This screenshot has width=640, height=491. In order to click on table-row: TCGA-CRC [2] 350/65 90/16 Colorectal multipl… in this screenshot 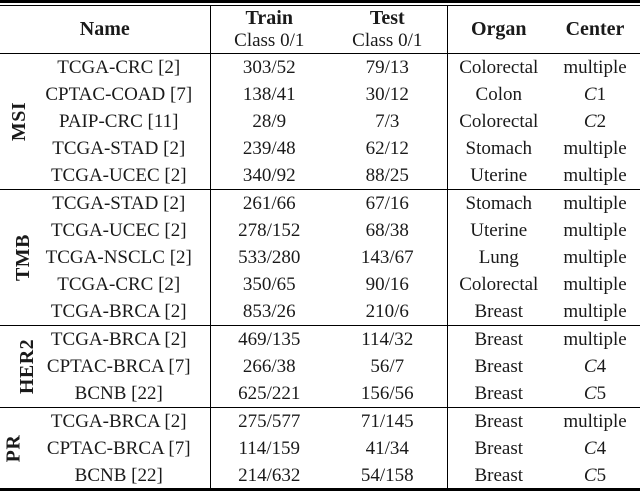, I will do `click(320, 284)`.